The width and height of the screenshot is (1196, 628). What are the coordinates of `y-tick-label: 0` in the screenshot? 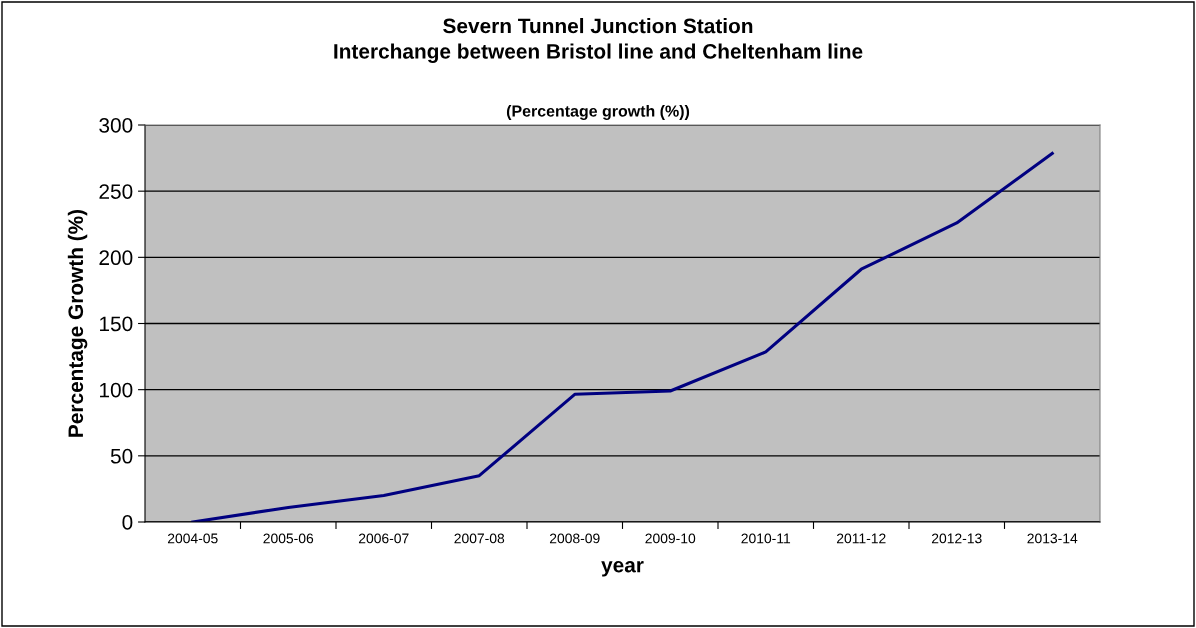 It's located at (127, 522).